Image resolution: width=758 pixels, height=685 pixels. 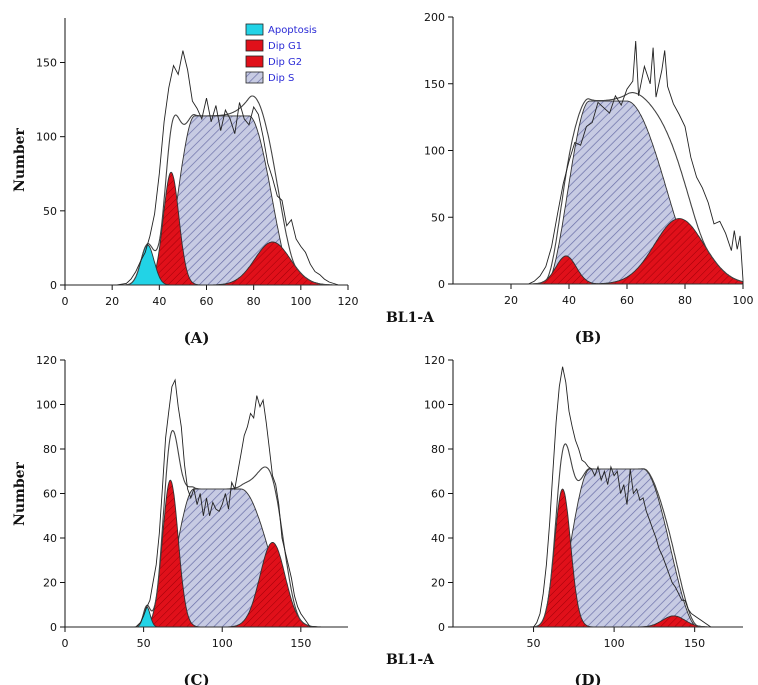 I want to click on legend-label-dip-g1: Dip G1, so click(x=285, y=46).